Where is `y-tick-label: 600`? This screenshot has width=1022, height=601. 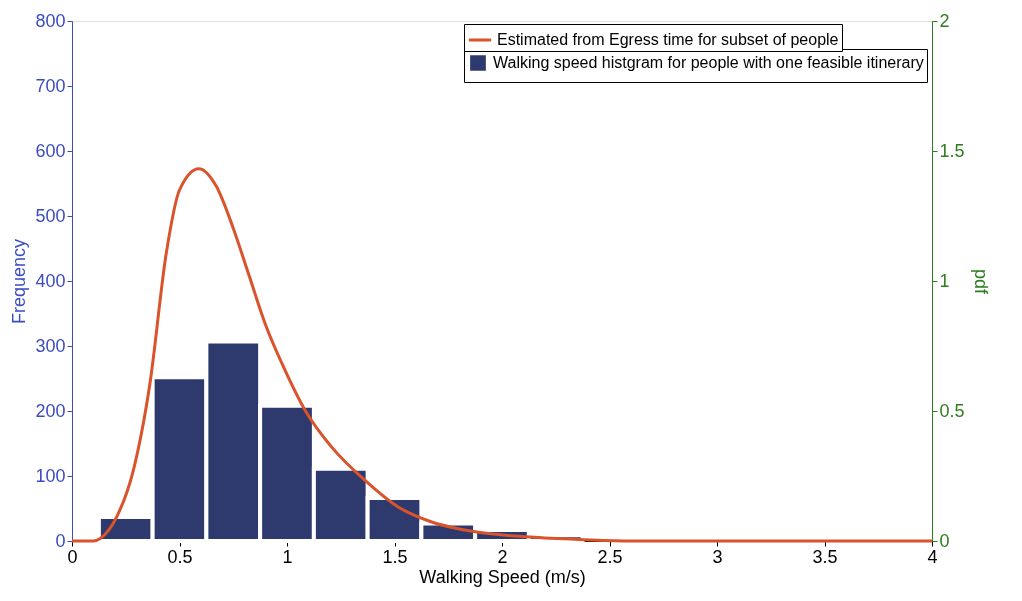
y-tick-label: 600 is located at coordinates (50, 150).